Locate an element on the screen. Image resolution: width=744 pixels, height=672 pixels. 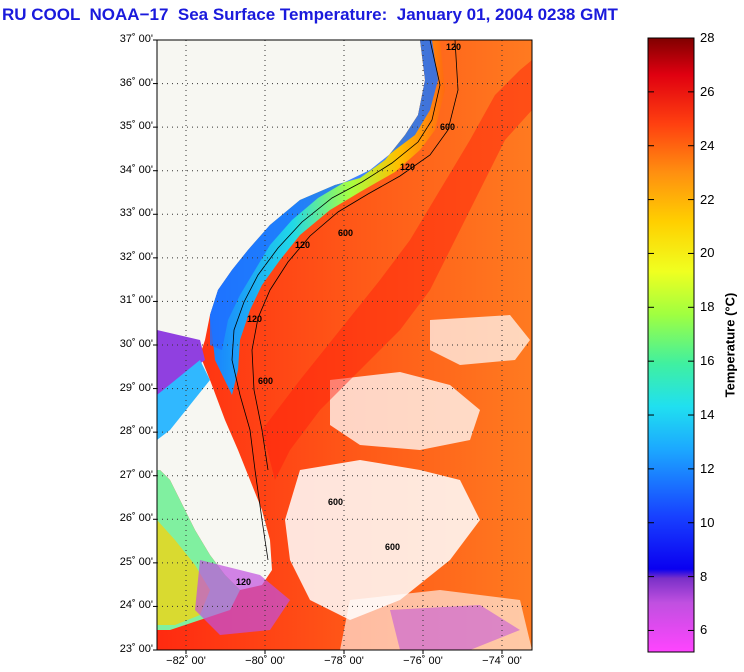
lon-tick-label: −78˚ 00' is located at coordinates (344, 661).